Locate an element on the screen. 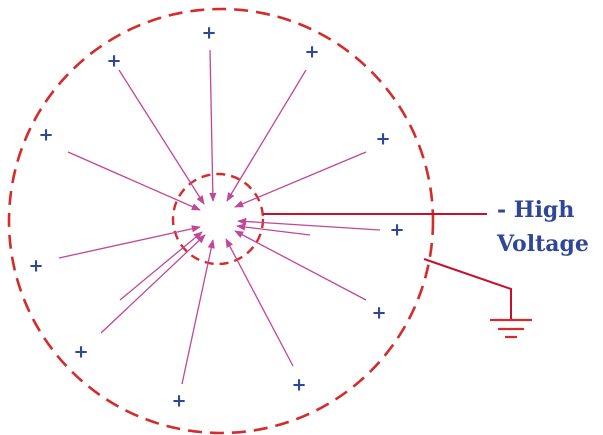 This screenshot has width=603, height=435. ground-wire is located at coordinates (467, 289).